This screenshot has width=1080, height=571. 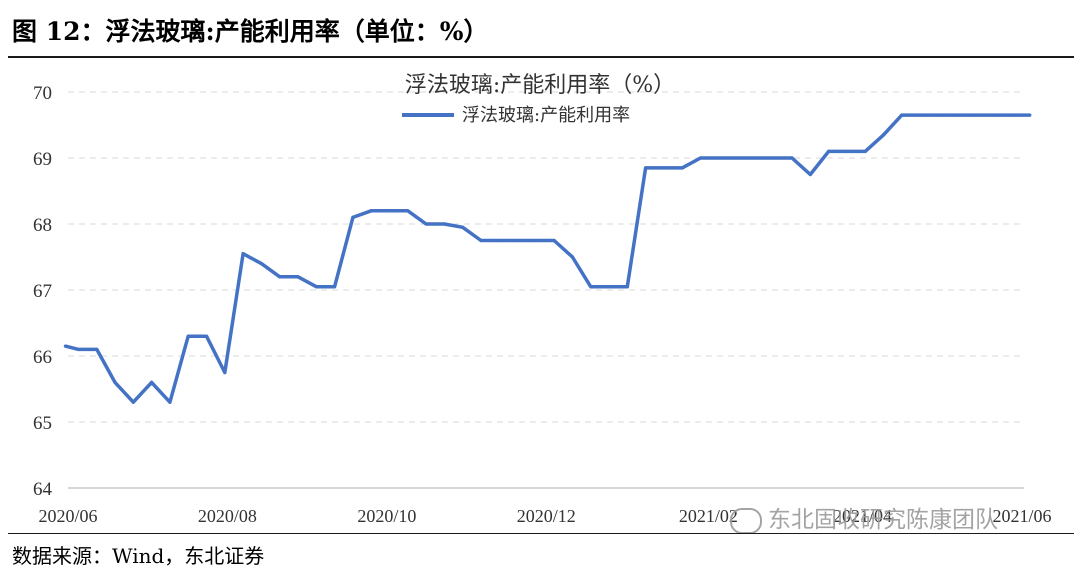 I want to click on x-tick-label: 2021/02, so click(x=708, y=516).